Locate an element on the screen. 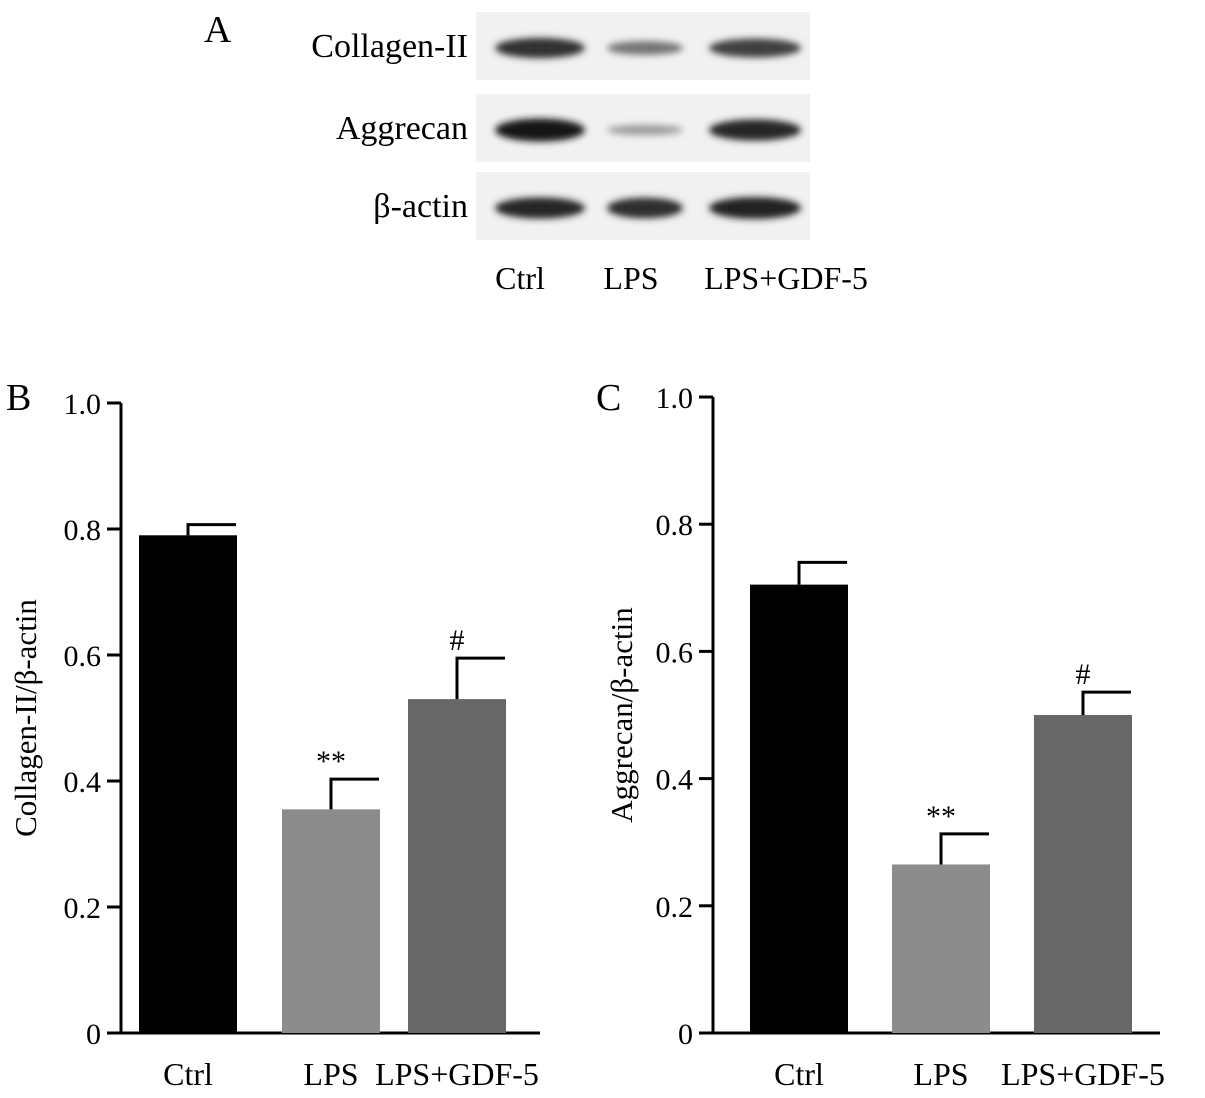 This screenshot has width=1205, height=1098. blot-row-aggrecan: Aggrecan is located at coordinates (573, 128).